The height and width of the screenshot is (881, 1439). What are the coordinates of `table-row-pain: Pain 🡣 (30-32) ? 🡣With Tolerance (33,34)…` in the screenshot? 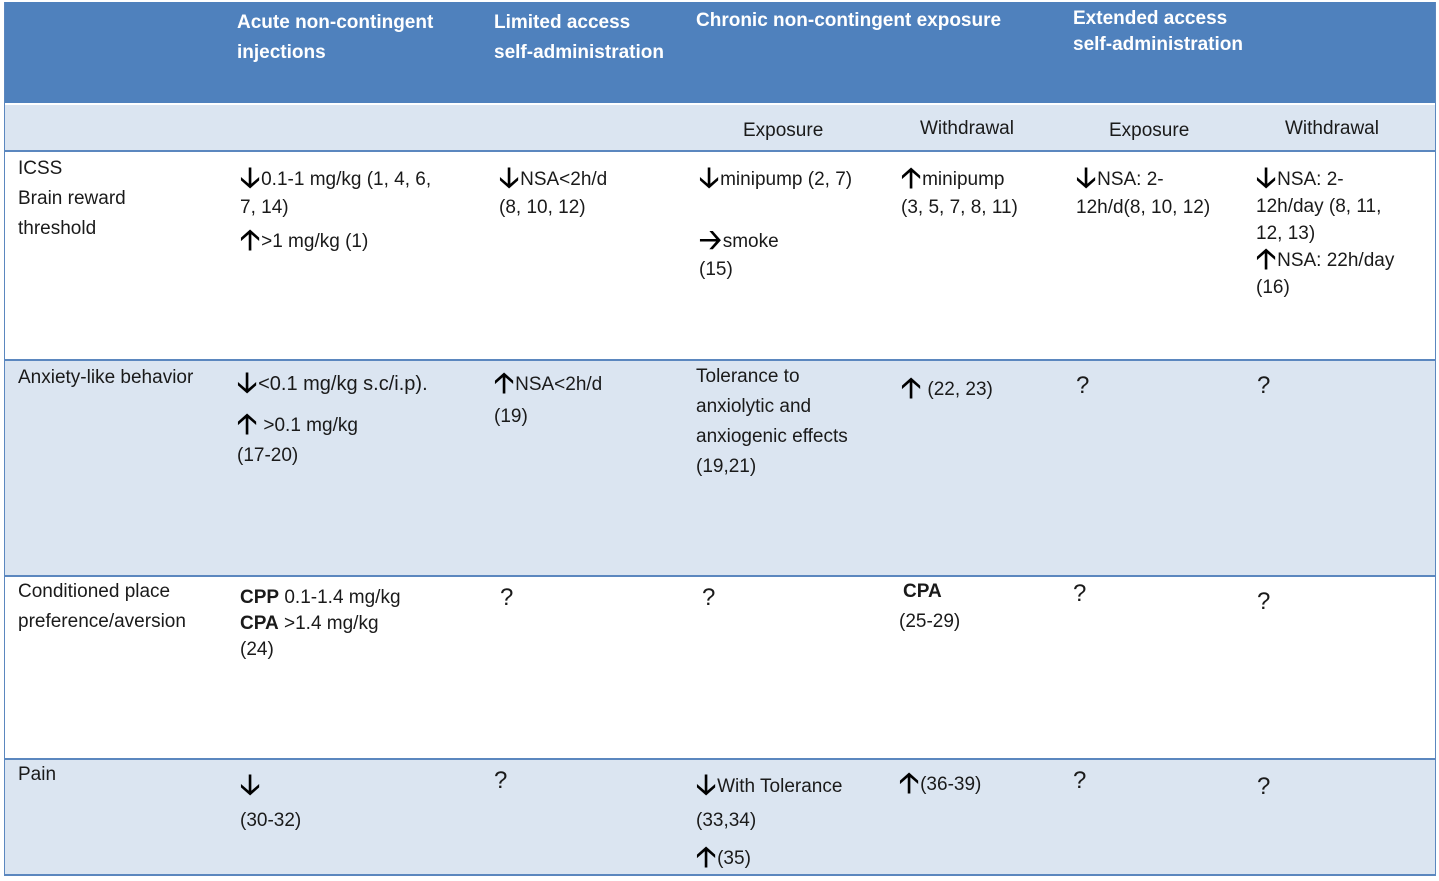 It's located at (720, 817).